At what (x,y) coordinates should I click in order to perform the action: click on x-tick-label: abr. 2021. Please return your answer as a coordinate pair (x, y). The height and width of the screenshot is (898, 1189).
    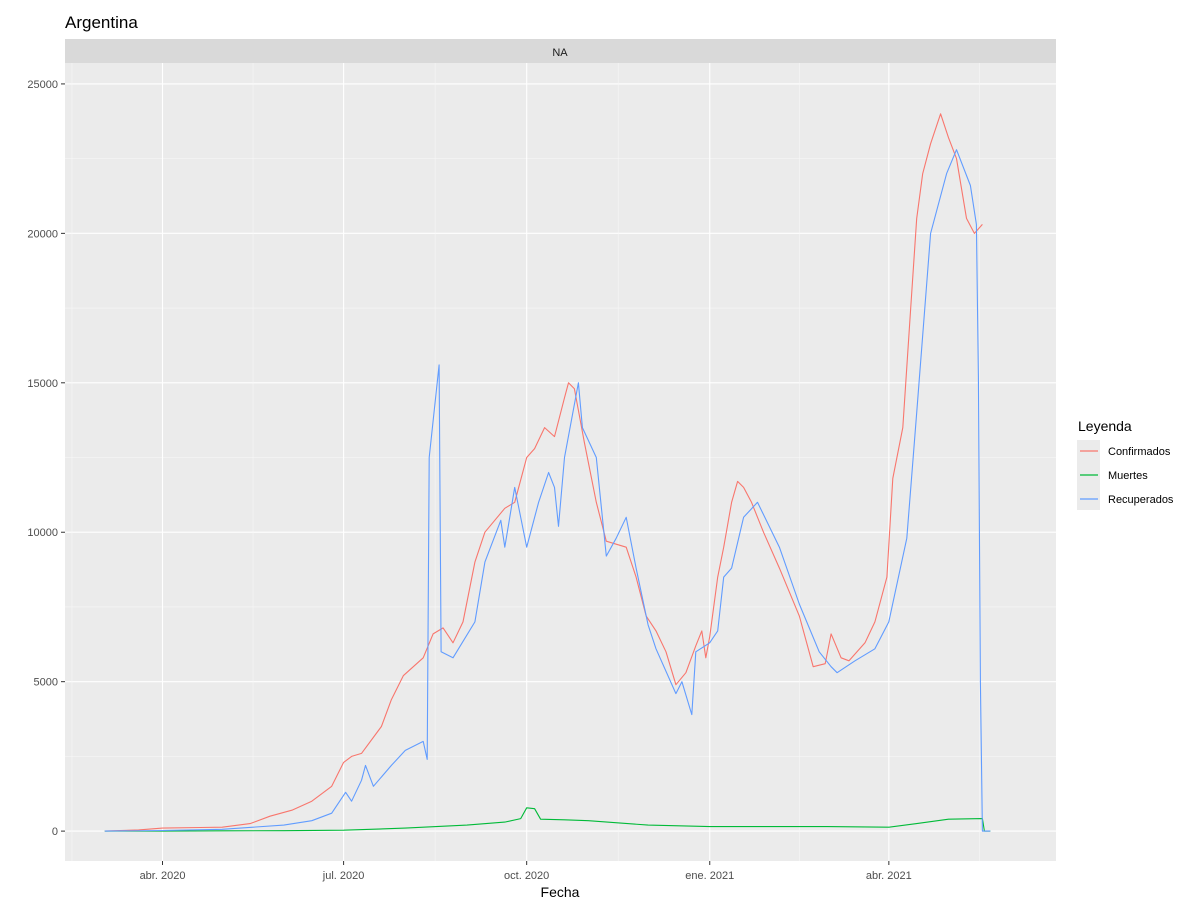
    Looking at the image, I should click on (889, 876).